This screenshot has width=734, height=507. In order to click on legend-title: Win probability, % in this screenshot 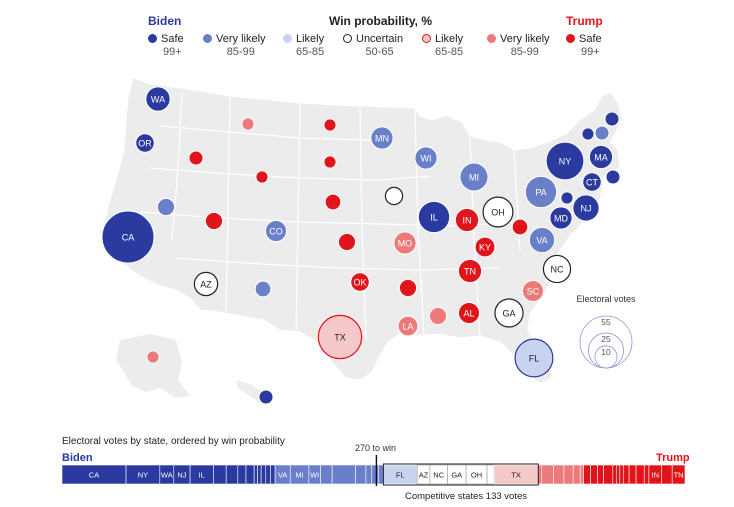, I will do `click(381, 21)`.